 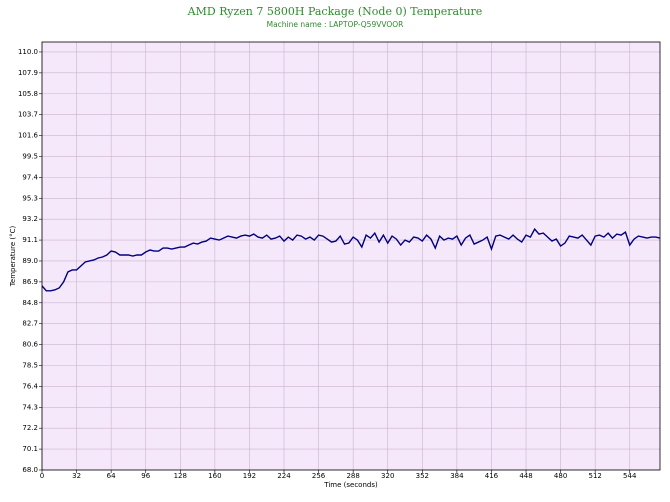 I want to click on y-tick-label: 70.1, so click(x=30, y=449).